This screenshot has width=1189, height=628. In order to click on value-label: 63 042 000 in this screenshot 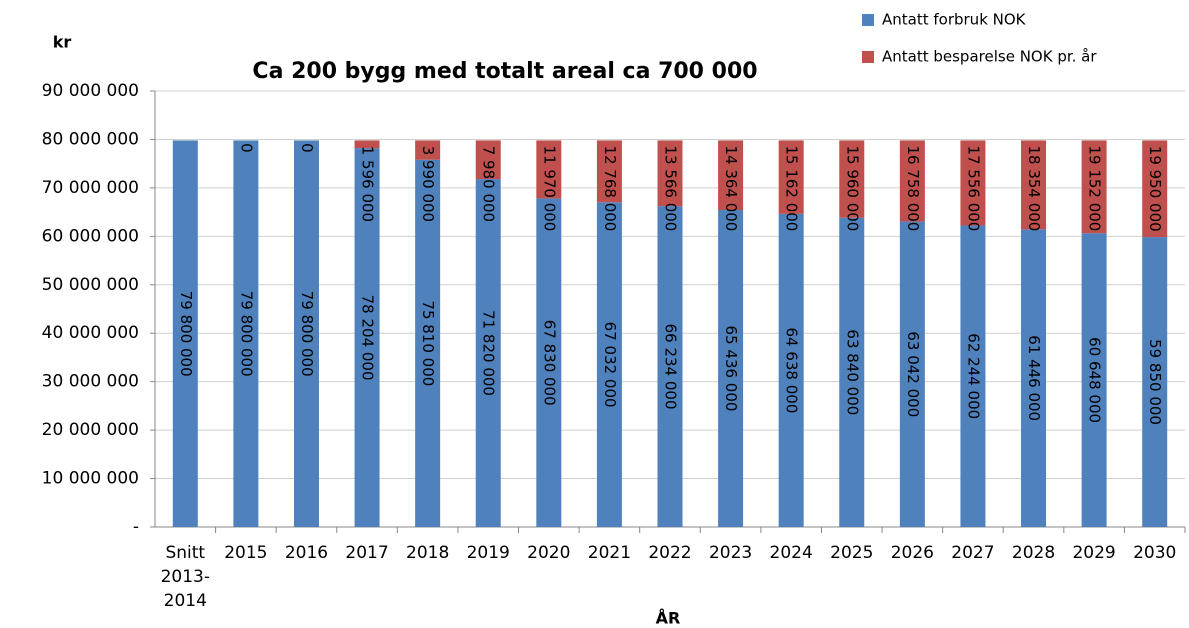, I will do `click(913, 374)`.